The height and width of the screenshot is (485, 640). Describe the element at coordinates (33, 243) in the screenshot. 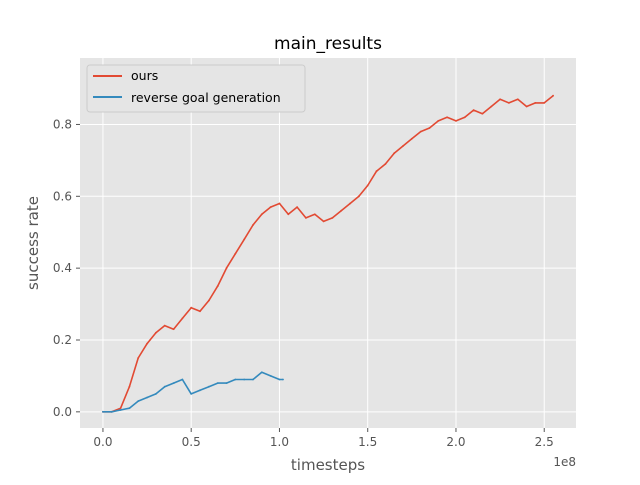

I see `y-axis-label: success rate` at that location.